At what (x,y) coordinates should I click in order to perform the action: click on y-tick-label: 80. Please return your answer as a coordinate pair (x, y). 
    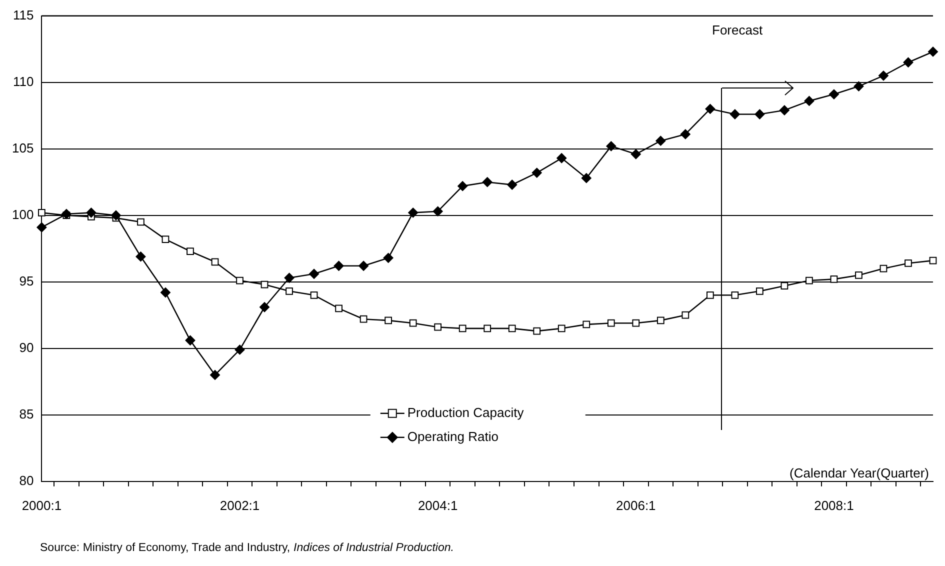
    Looking at the image, I should click on (26, 480).